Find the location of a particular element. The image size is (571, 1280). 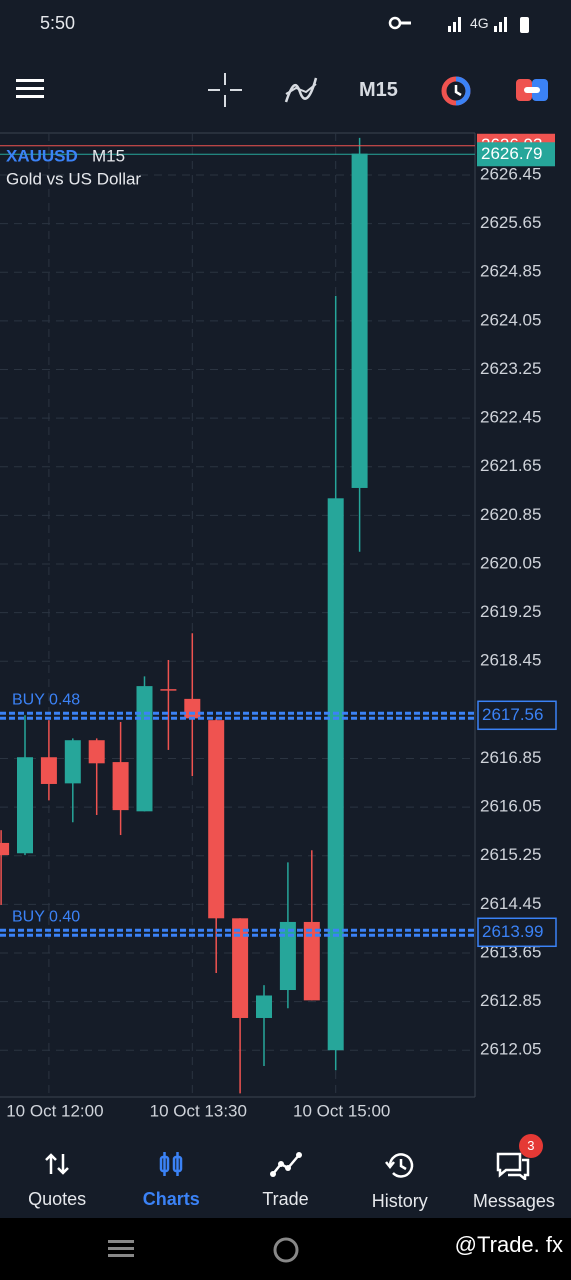

nav-messages: 3 Messages is located at coordinates (514, 1176).